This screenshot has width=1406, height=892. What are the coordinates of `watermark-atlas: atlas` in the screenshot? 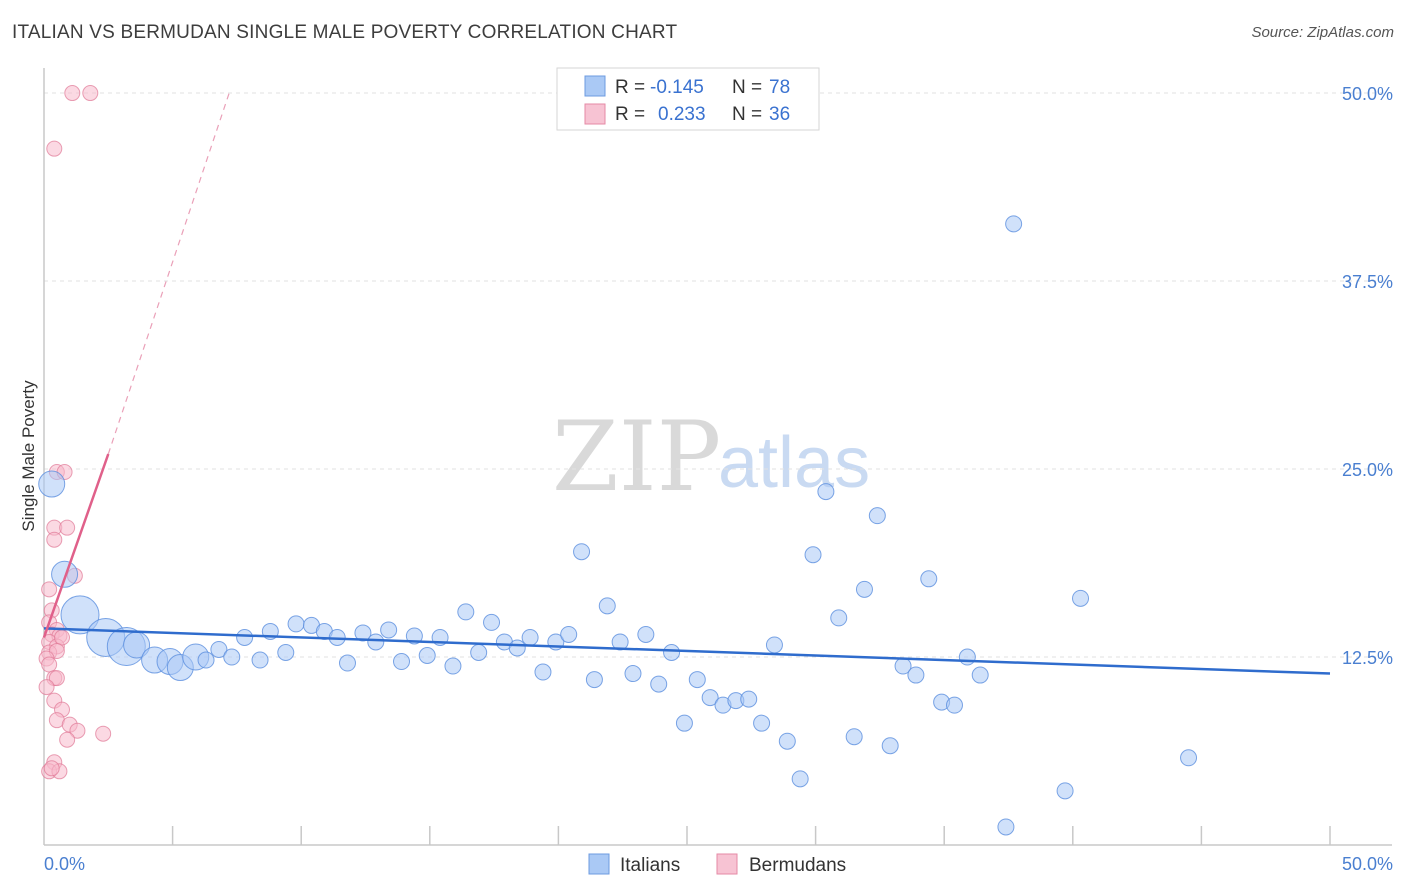 It's located at (794, 463).